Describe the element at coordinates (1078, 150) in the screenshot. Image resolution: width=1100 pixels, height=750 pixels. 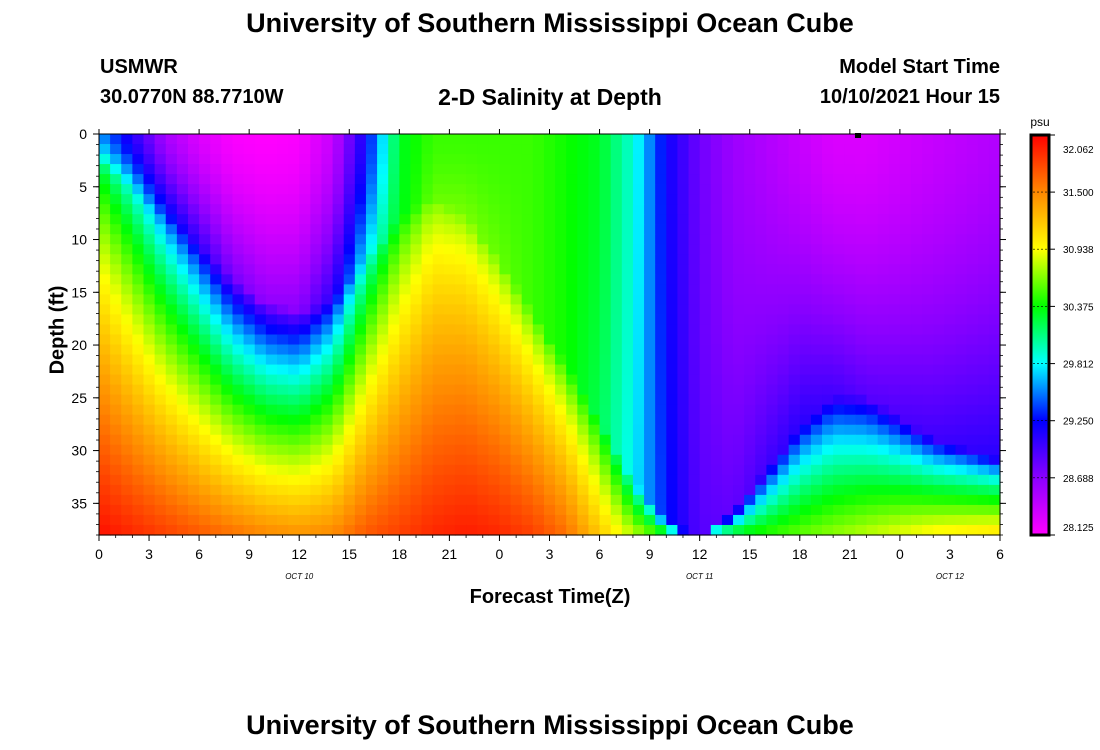
I see `colorbar-tick-label: 32.062` at that location.